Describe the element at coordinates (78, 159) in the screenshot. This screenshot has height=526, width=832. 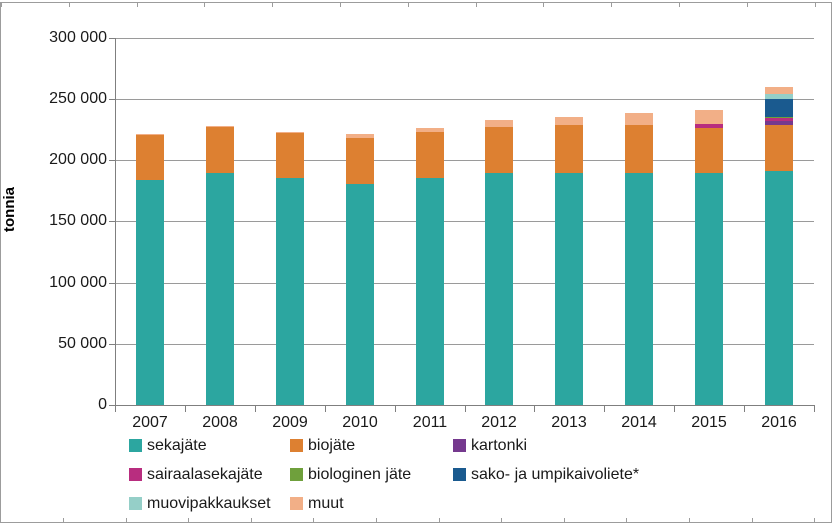
I see `y-tick-label: 200 000` at that location.